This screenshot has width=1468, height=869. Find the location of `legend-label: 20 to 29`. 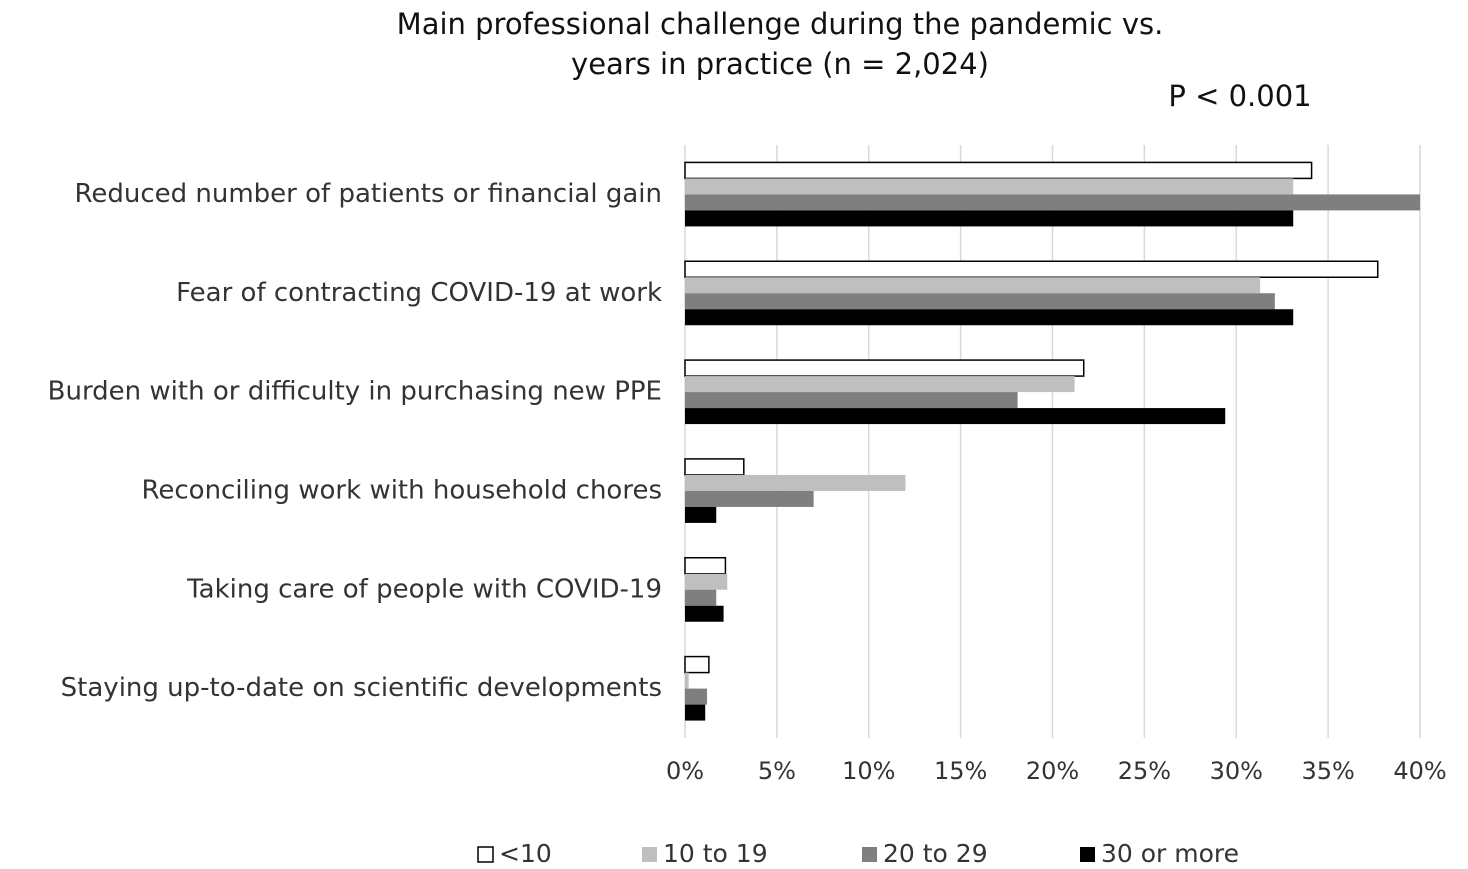

legend-label: 20 to 29 is located at coordinates (935, 853).